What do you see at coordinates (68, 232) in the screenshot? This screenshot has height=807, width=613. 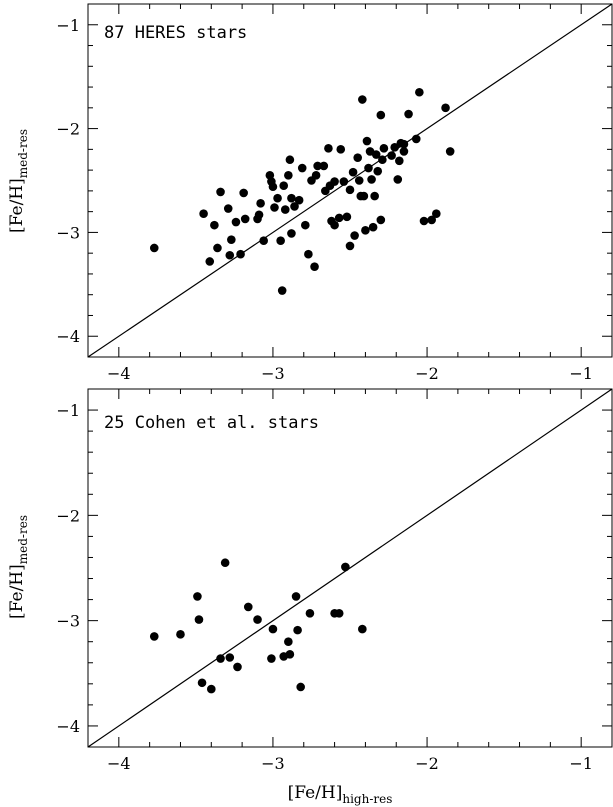 I see `y-tick-label: −3` at bounding box center [68, 232].